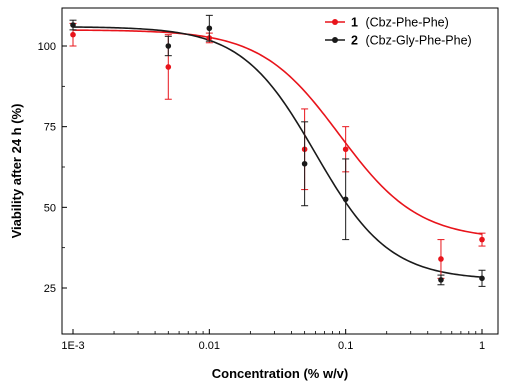  I want to click on legend: 1 (Cbz-Phe-Phe) 2 (Cbz-Gly-Phe-Phe), so click(398, 32).